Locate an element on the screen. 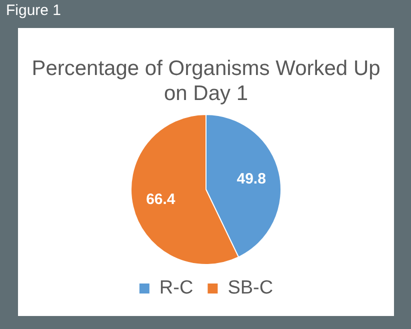 The height and width of the screenshot is (329, 411). legend-label: R-C is located at coordinates (176, 288).